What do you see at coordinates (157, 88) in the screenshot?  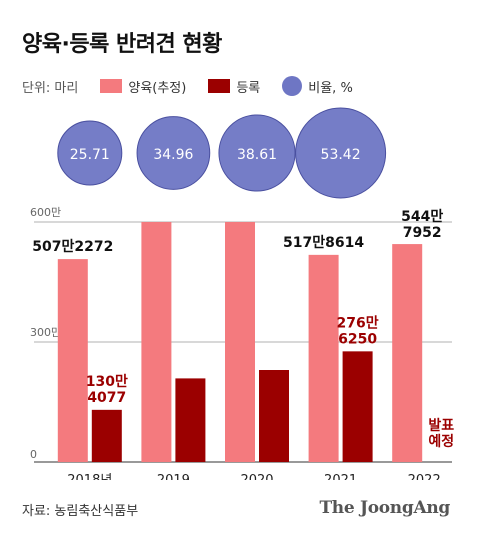 I see `legend-label-raised: 양육(추정)` at bounding box center [157, 88].